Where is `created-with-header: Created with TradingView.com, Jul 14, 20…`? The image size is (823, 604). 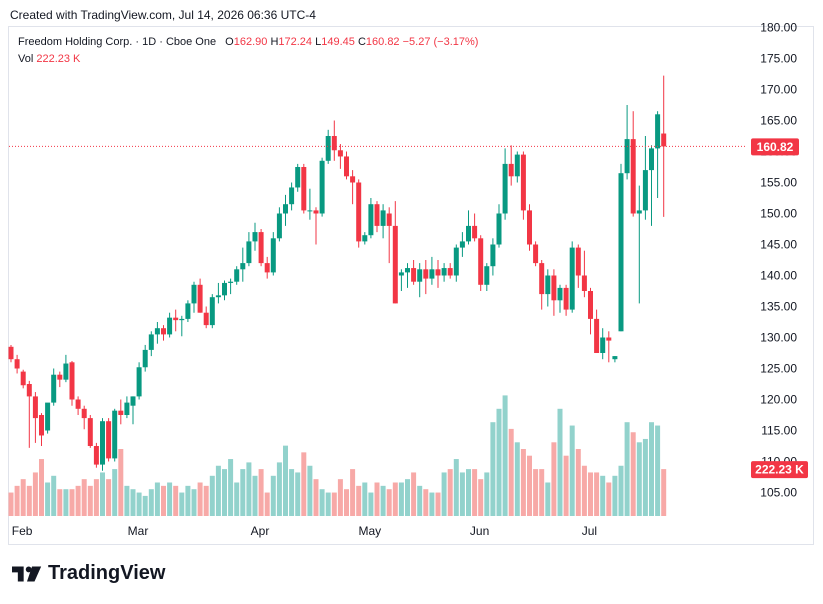 created-with-header: Created with TradingView.com, Jul 14, 20… is located at coordinates (163, 15).